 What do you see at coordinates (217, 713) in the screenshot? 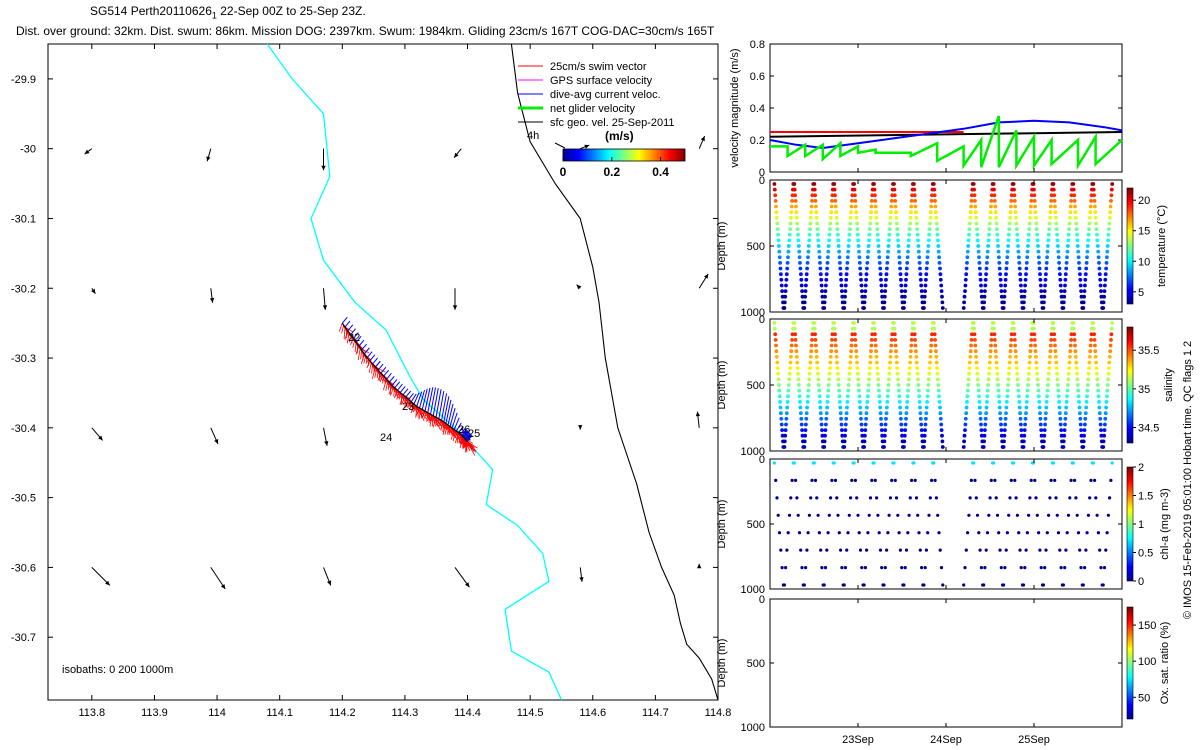
I see `map-x-tick-label: 114` at bounding box center [217, 713].